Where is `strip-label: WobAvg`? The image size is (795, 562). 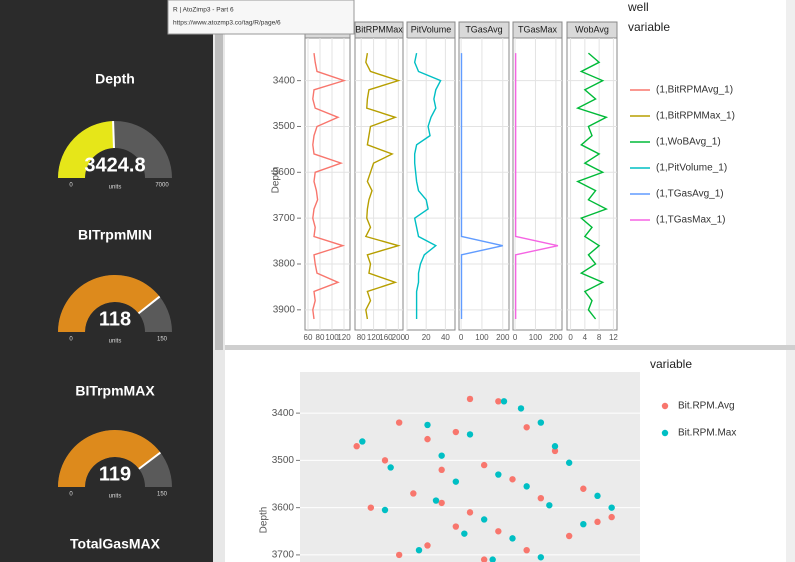 strip-label: WobAvg is located at coordinates (592, 29).